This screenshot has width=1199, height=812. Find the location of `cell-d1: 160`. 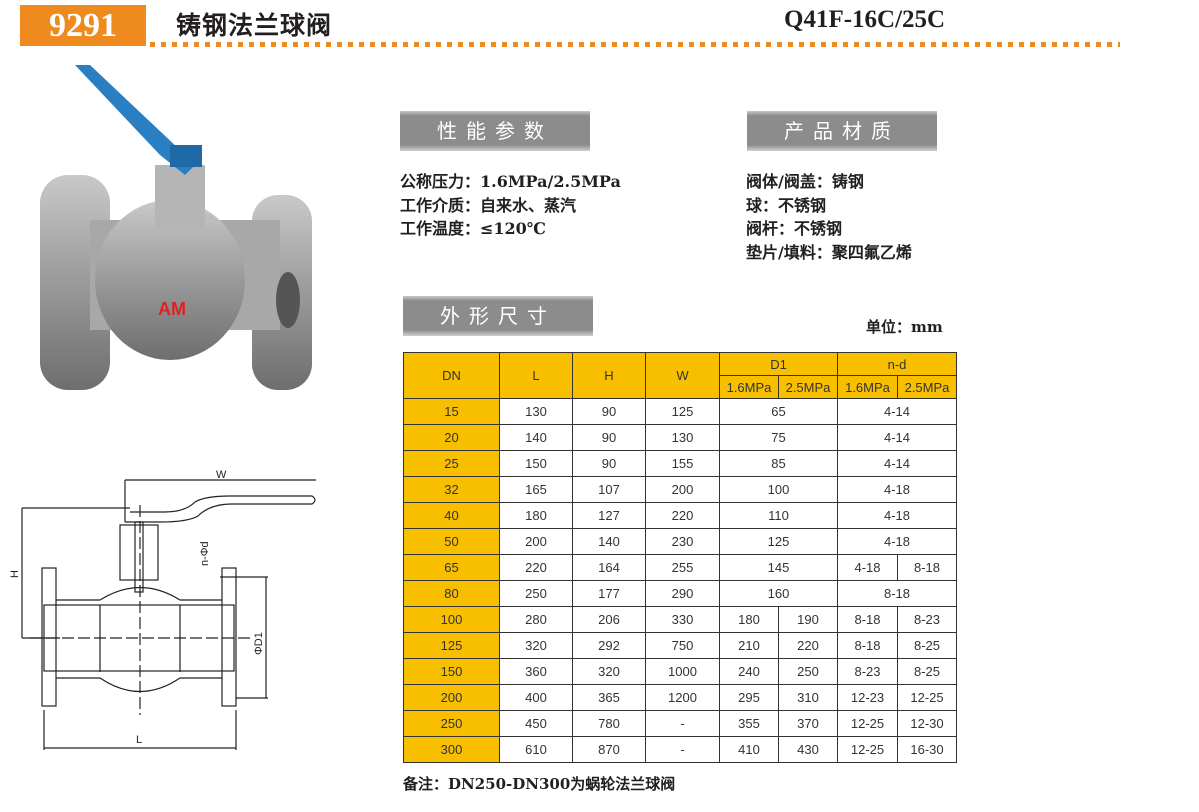

cell-d1: 160 is located at coordinates (778, 593).